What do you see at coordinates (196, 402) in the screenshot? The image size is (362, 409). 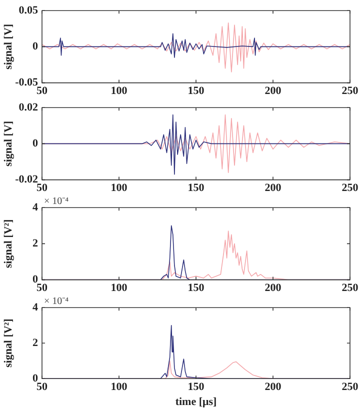 I see `x-axis-title: time [μs]` at bounding box center [196, 402].